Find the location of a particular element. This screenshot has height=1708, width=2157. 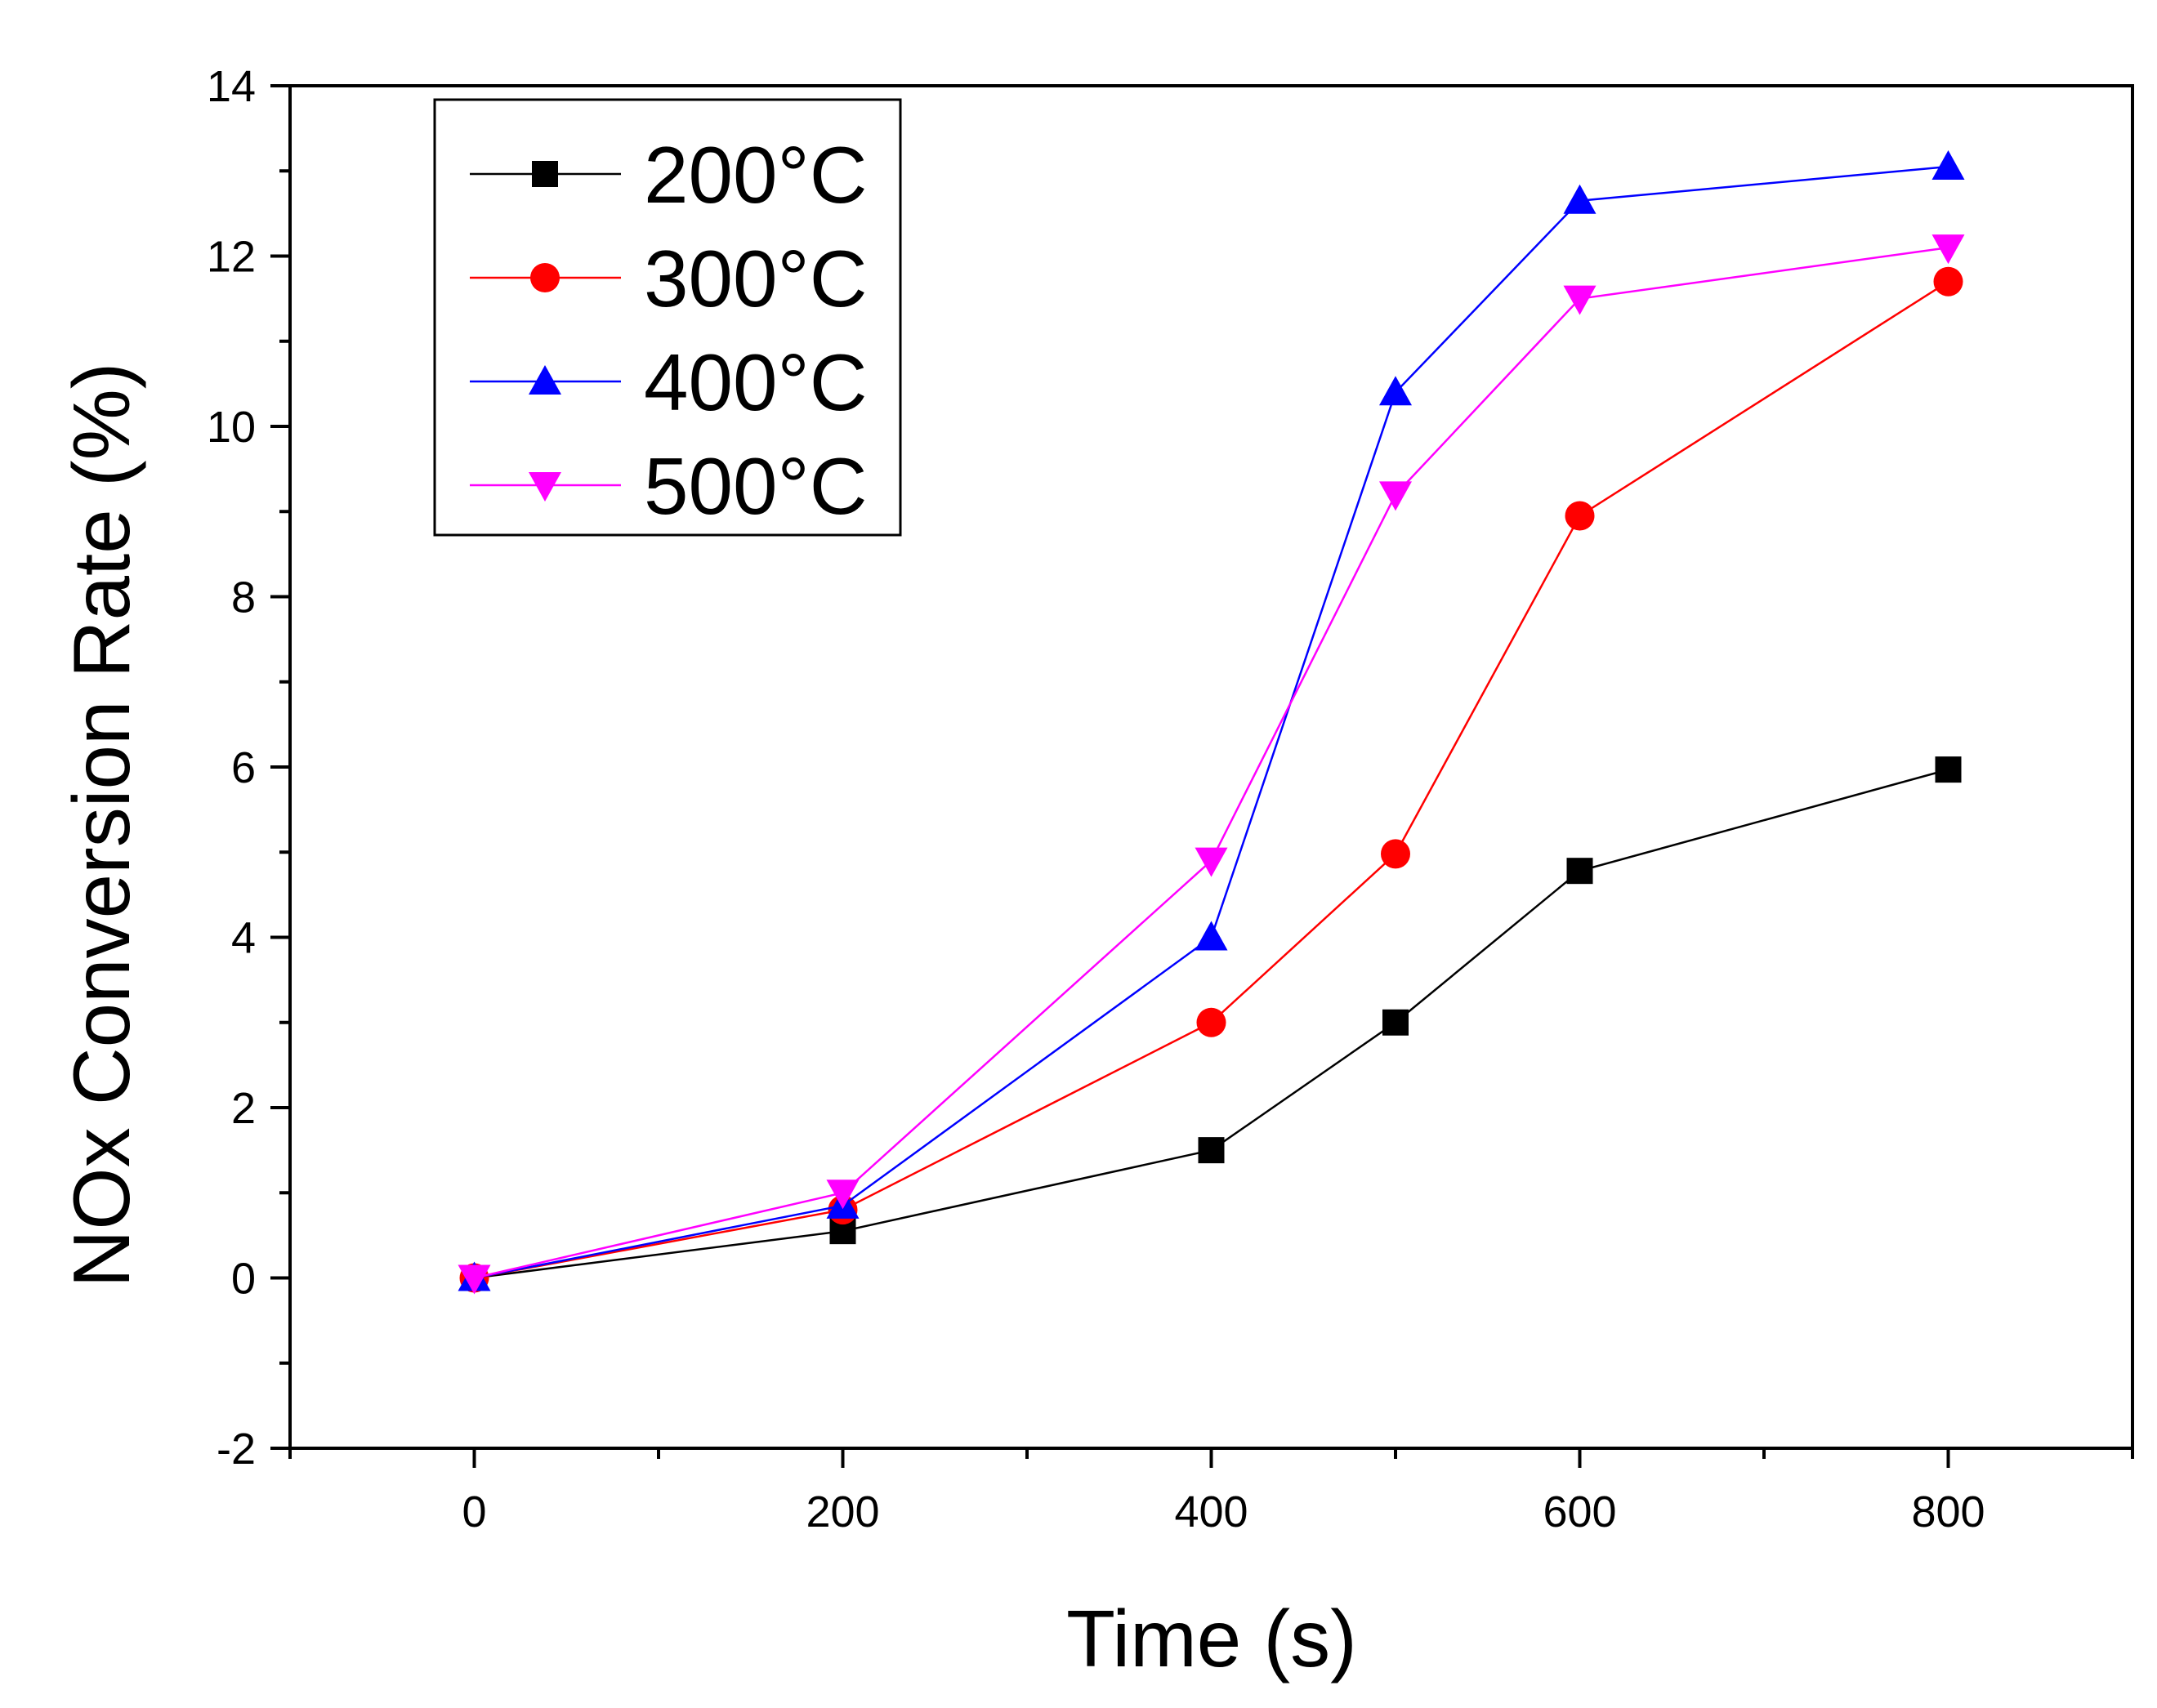

x-tick-label: 400 is located at coordinates (1211, 1511).